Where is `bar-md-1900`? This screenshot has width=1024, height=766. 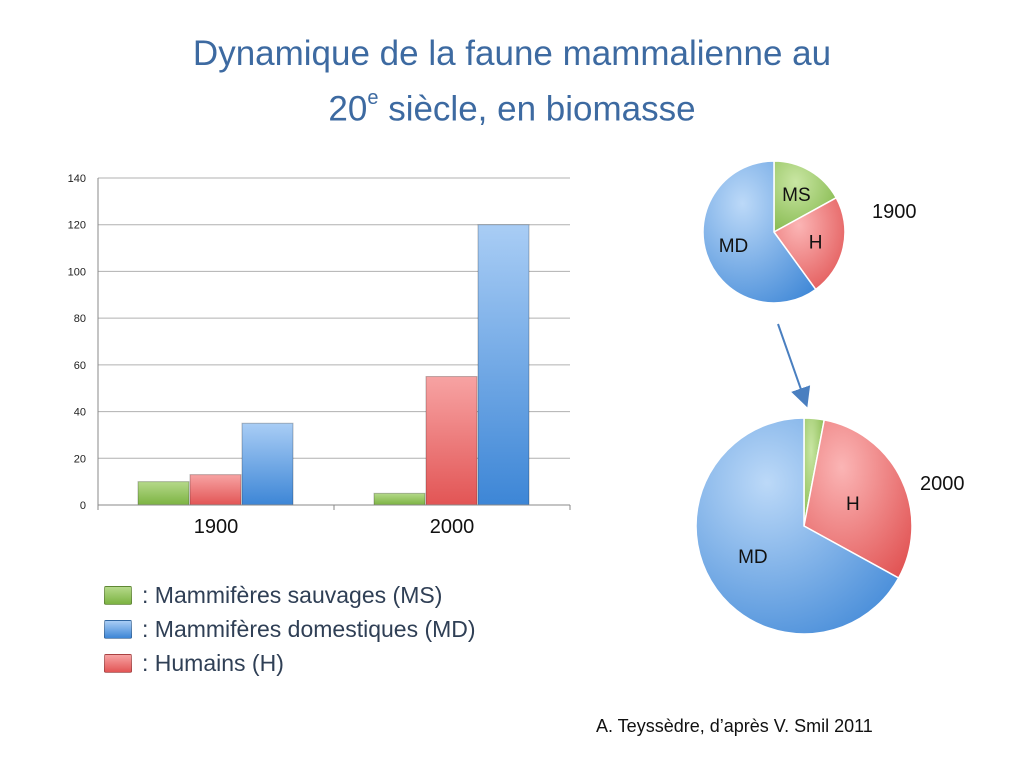 bar-md-1900 is located at coordinates (267, 464).